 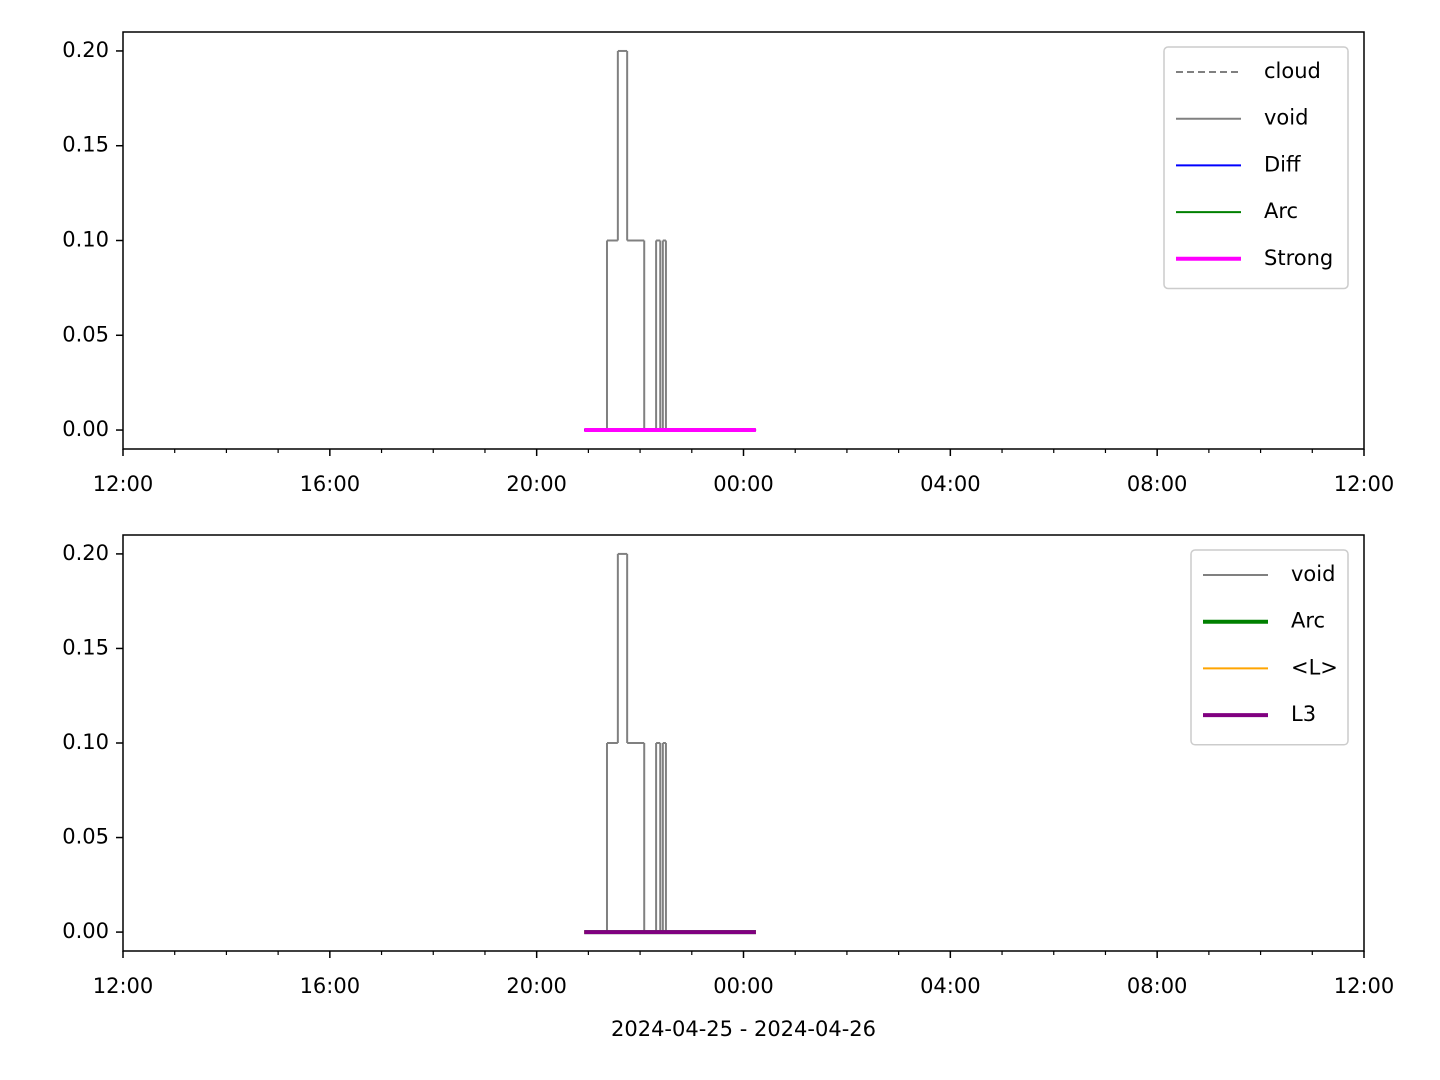 What do you see at coordinates (1314, 667) in the screenshot?
I see `legend-label: <L>` at bounding box center [1314, 667].